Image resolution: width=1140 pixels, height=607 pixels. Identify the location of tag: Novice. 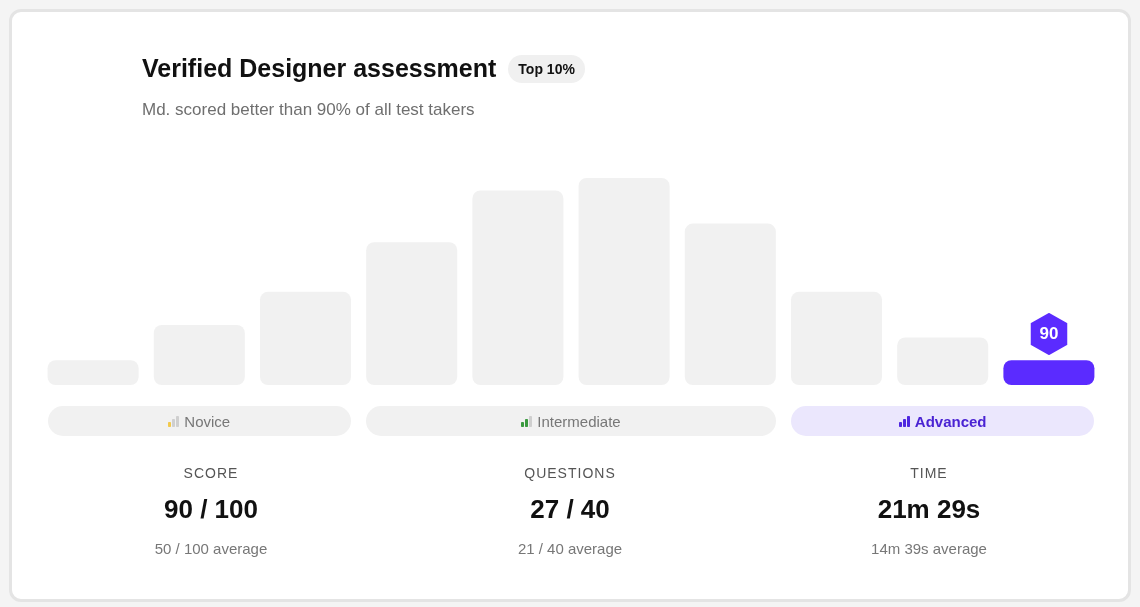
(199, 421).